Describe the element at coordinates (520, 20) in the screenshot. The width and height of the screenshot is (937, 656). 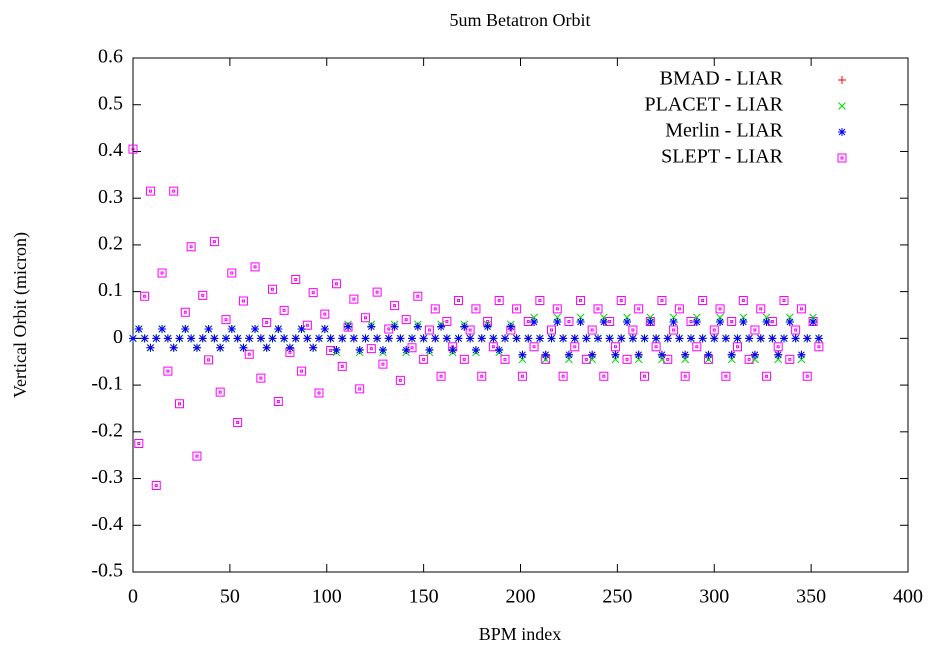
I see `chart-title: 5um Betatron Orbit` at that location.